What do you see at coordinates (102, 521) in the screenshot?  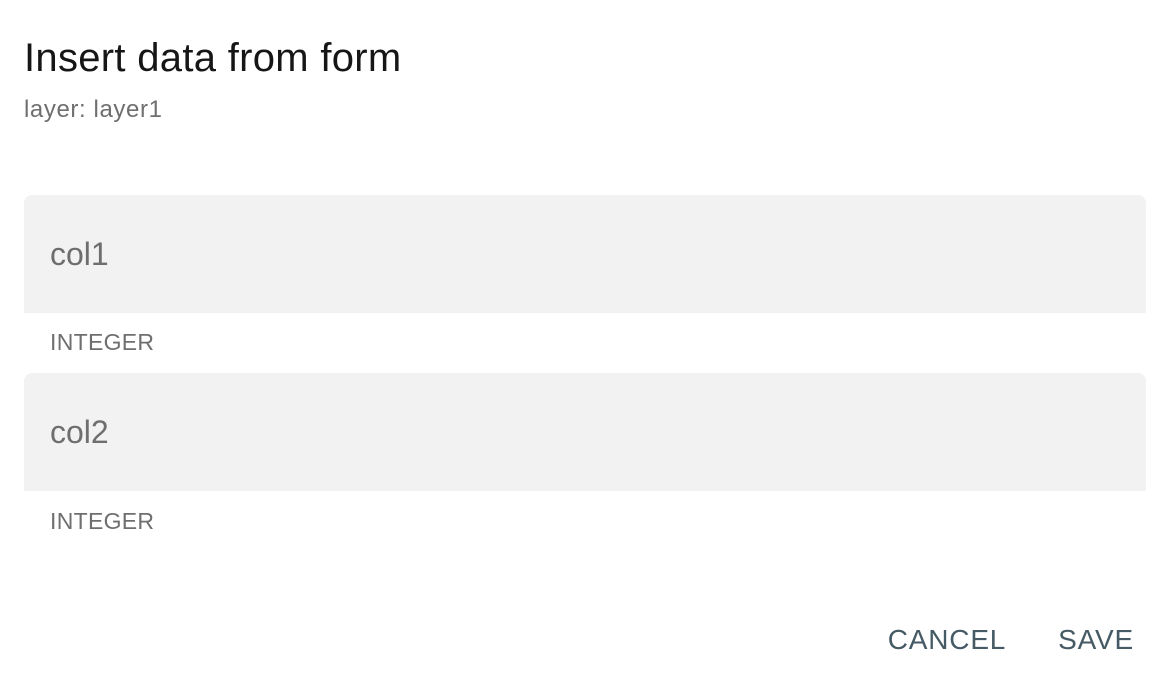 I see `col2-type-hint: INTEGER` at bounding box center [102, 521].